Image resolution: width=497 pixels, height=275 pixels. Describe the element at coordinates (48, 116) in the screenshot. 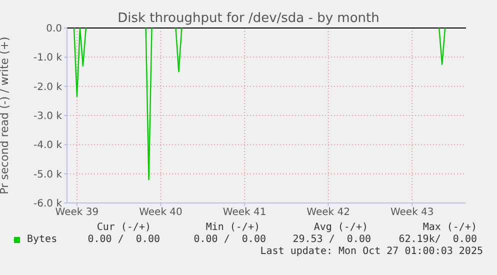

I see `y-tick-label: -3.0 k` at that location.